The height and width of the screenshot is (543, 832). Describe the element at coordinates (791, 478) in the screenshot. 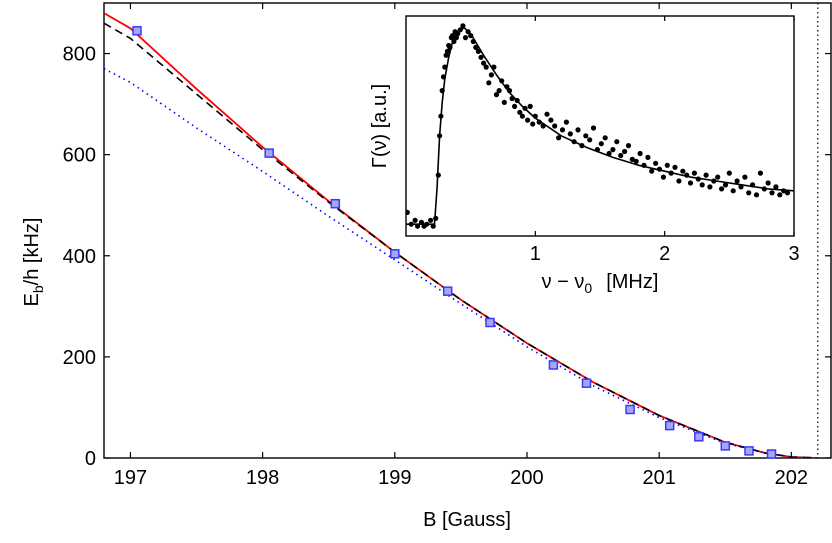

I see `x-tick-label: 202` at that location.